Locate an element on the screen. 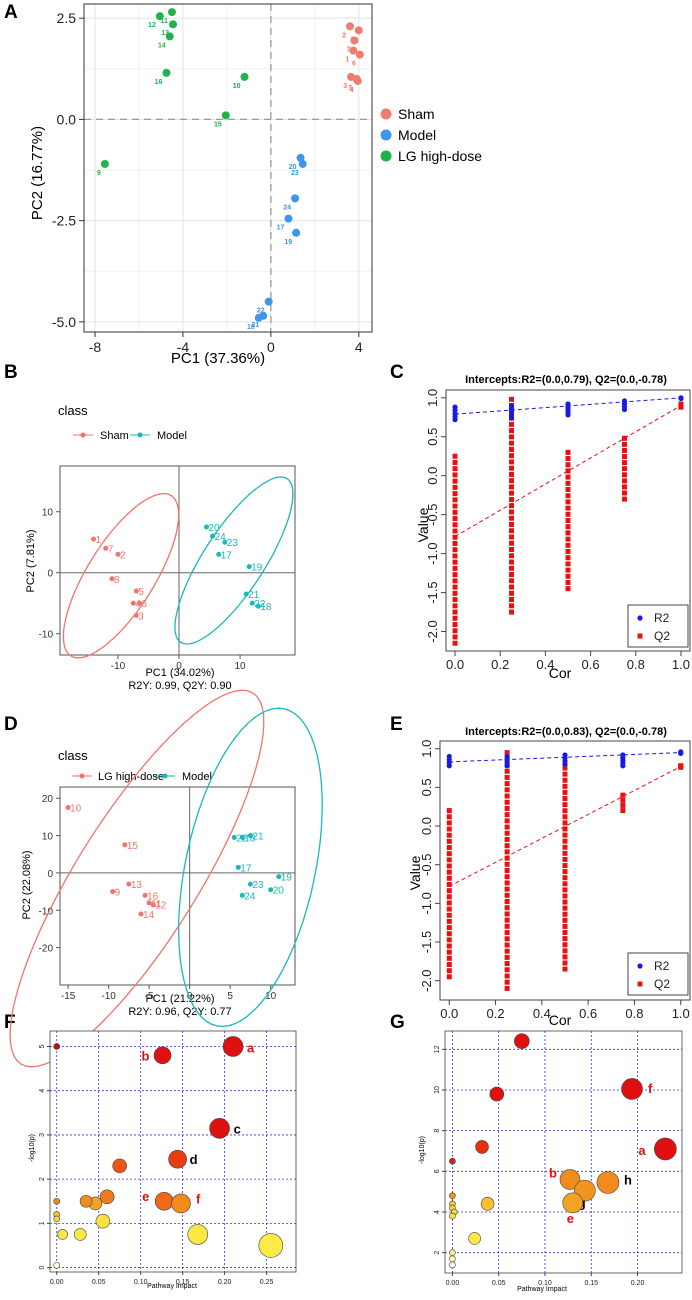 Image resolution: width=692 pixels, height=1300 pixels. panel-b-model-stats: R2Y: 0.99, Q2Y: 0.90 is located at coordinates (179, 686).